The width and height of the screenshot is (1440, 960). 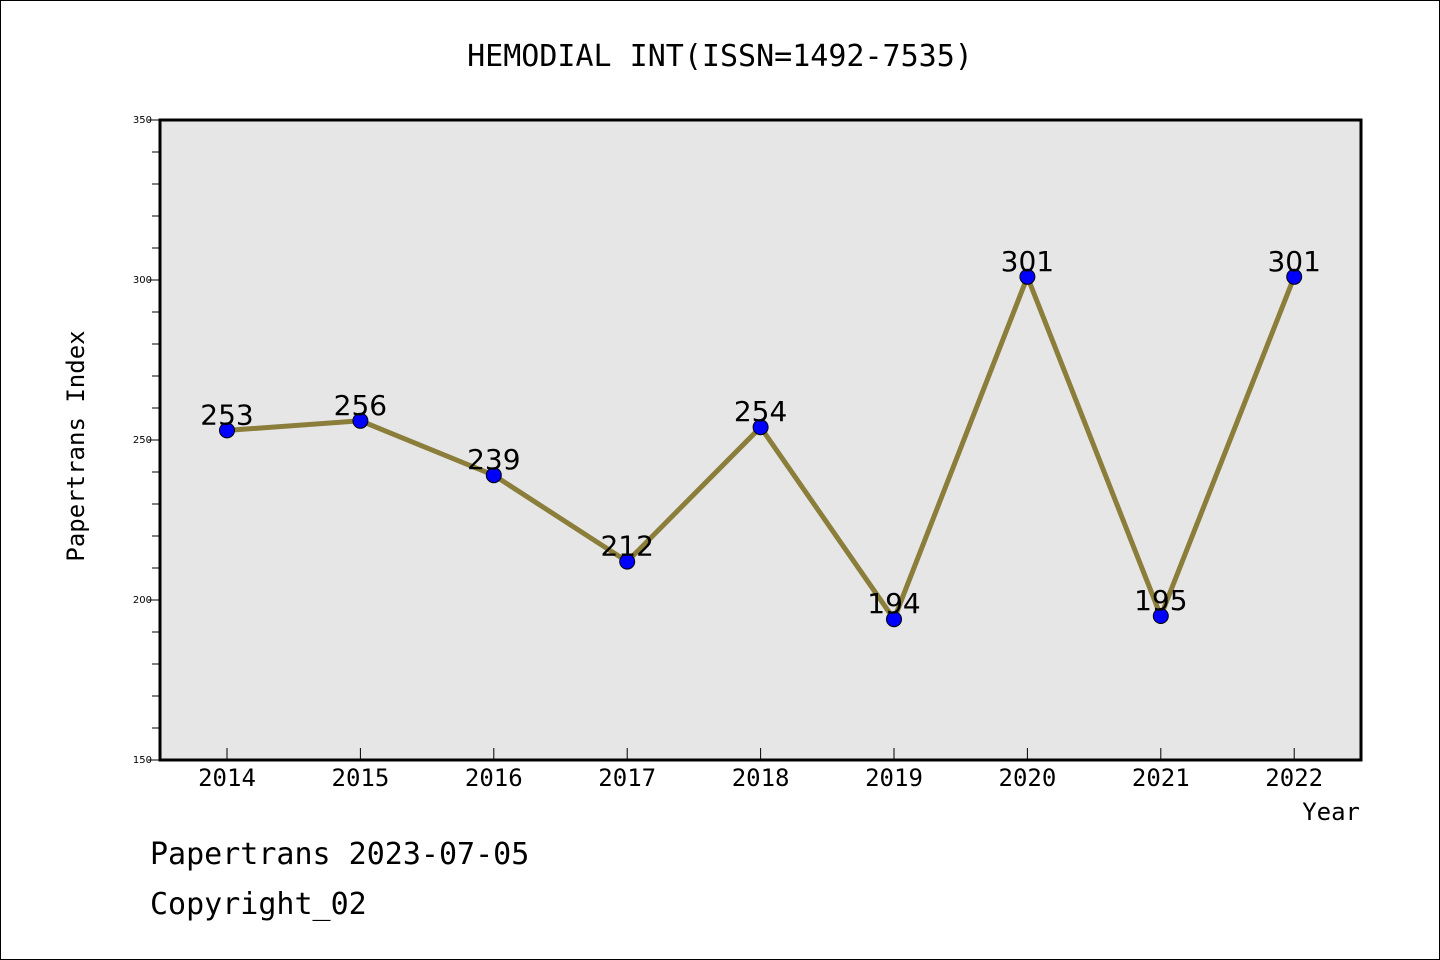 What do you see at coordinates (76, 445) in the screenshot?
I see `y-axis-label: Papertrans Index` at bounding box center [76, 445].